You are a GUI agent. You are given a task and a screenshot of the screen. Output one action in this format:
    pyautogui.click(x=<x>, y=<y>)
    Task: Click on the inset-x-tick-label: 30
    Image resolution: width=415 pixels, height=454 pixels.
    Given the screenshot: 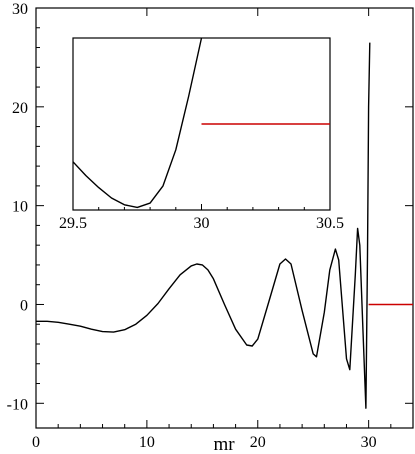 What is the action you would take?
    pyautogui.click(x=202, y=223)
    